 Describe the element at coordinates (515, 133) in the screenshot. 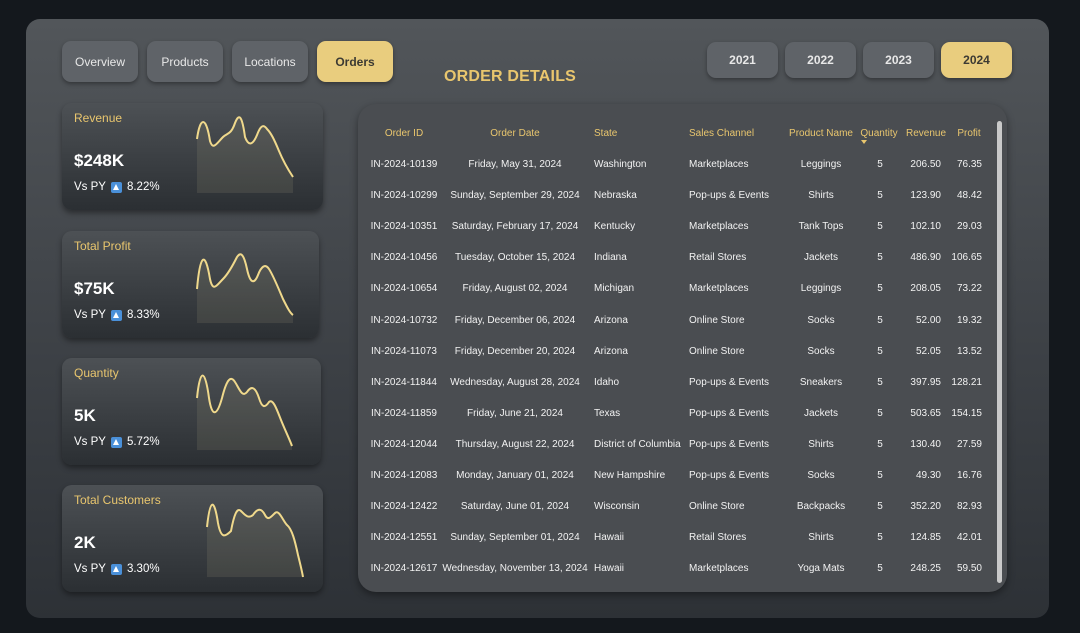

I see `header-order-date: Order Date` at that location.